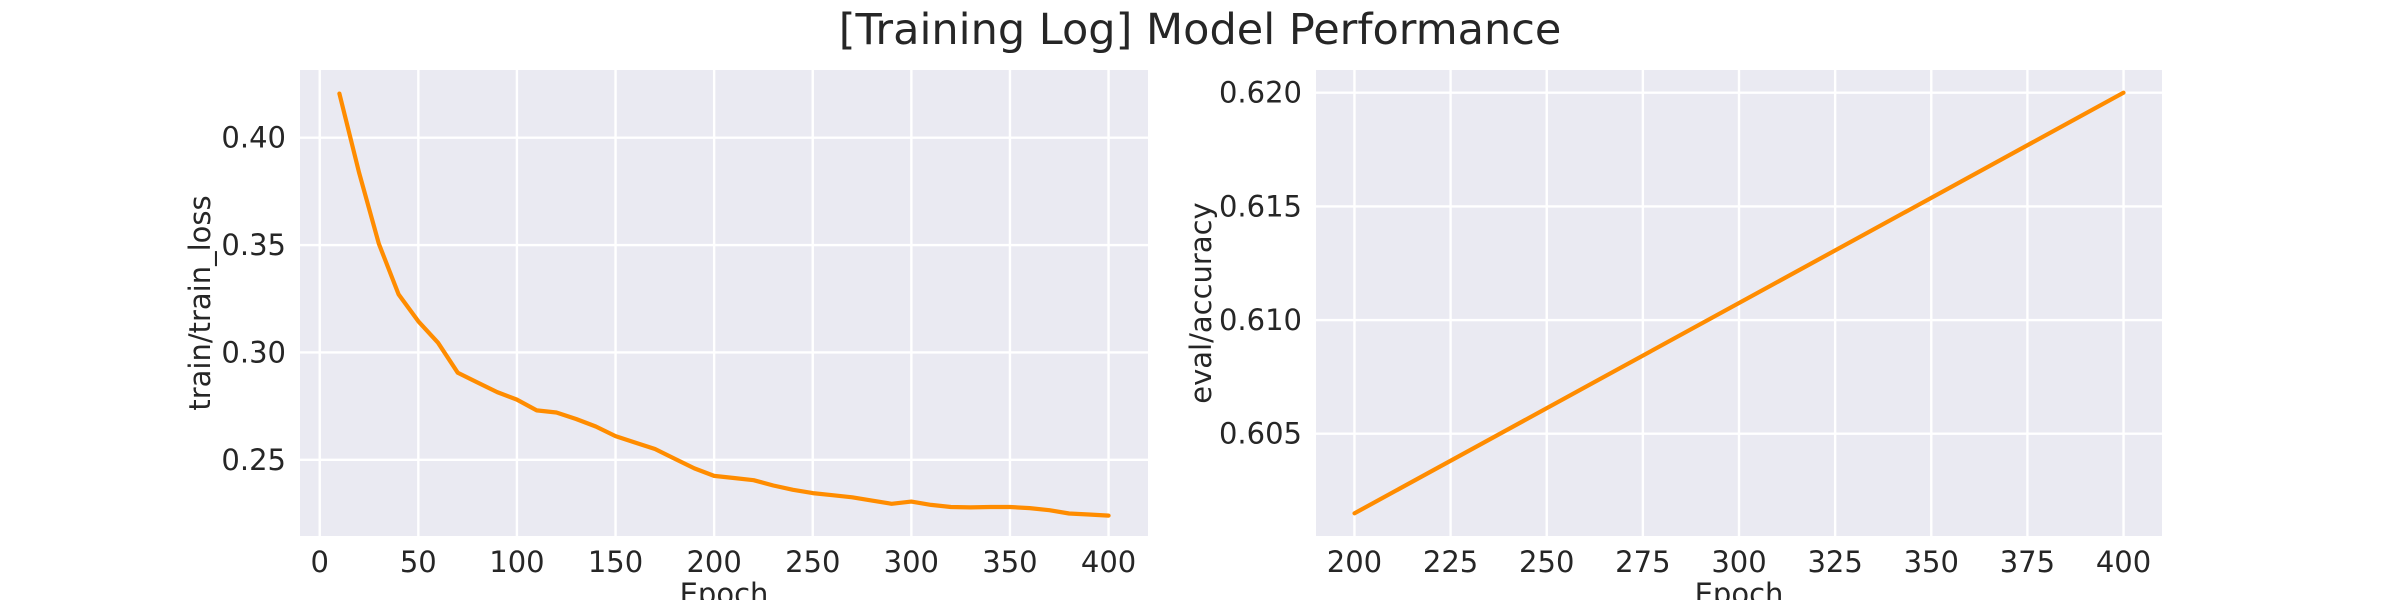 The height and width of the screenshot is (600, 2400). What do you see at coordinates (724, 588) in the screenshot?
I see `train-loss-x-axis-label: Epoch` at bounding box center [724, 588].